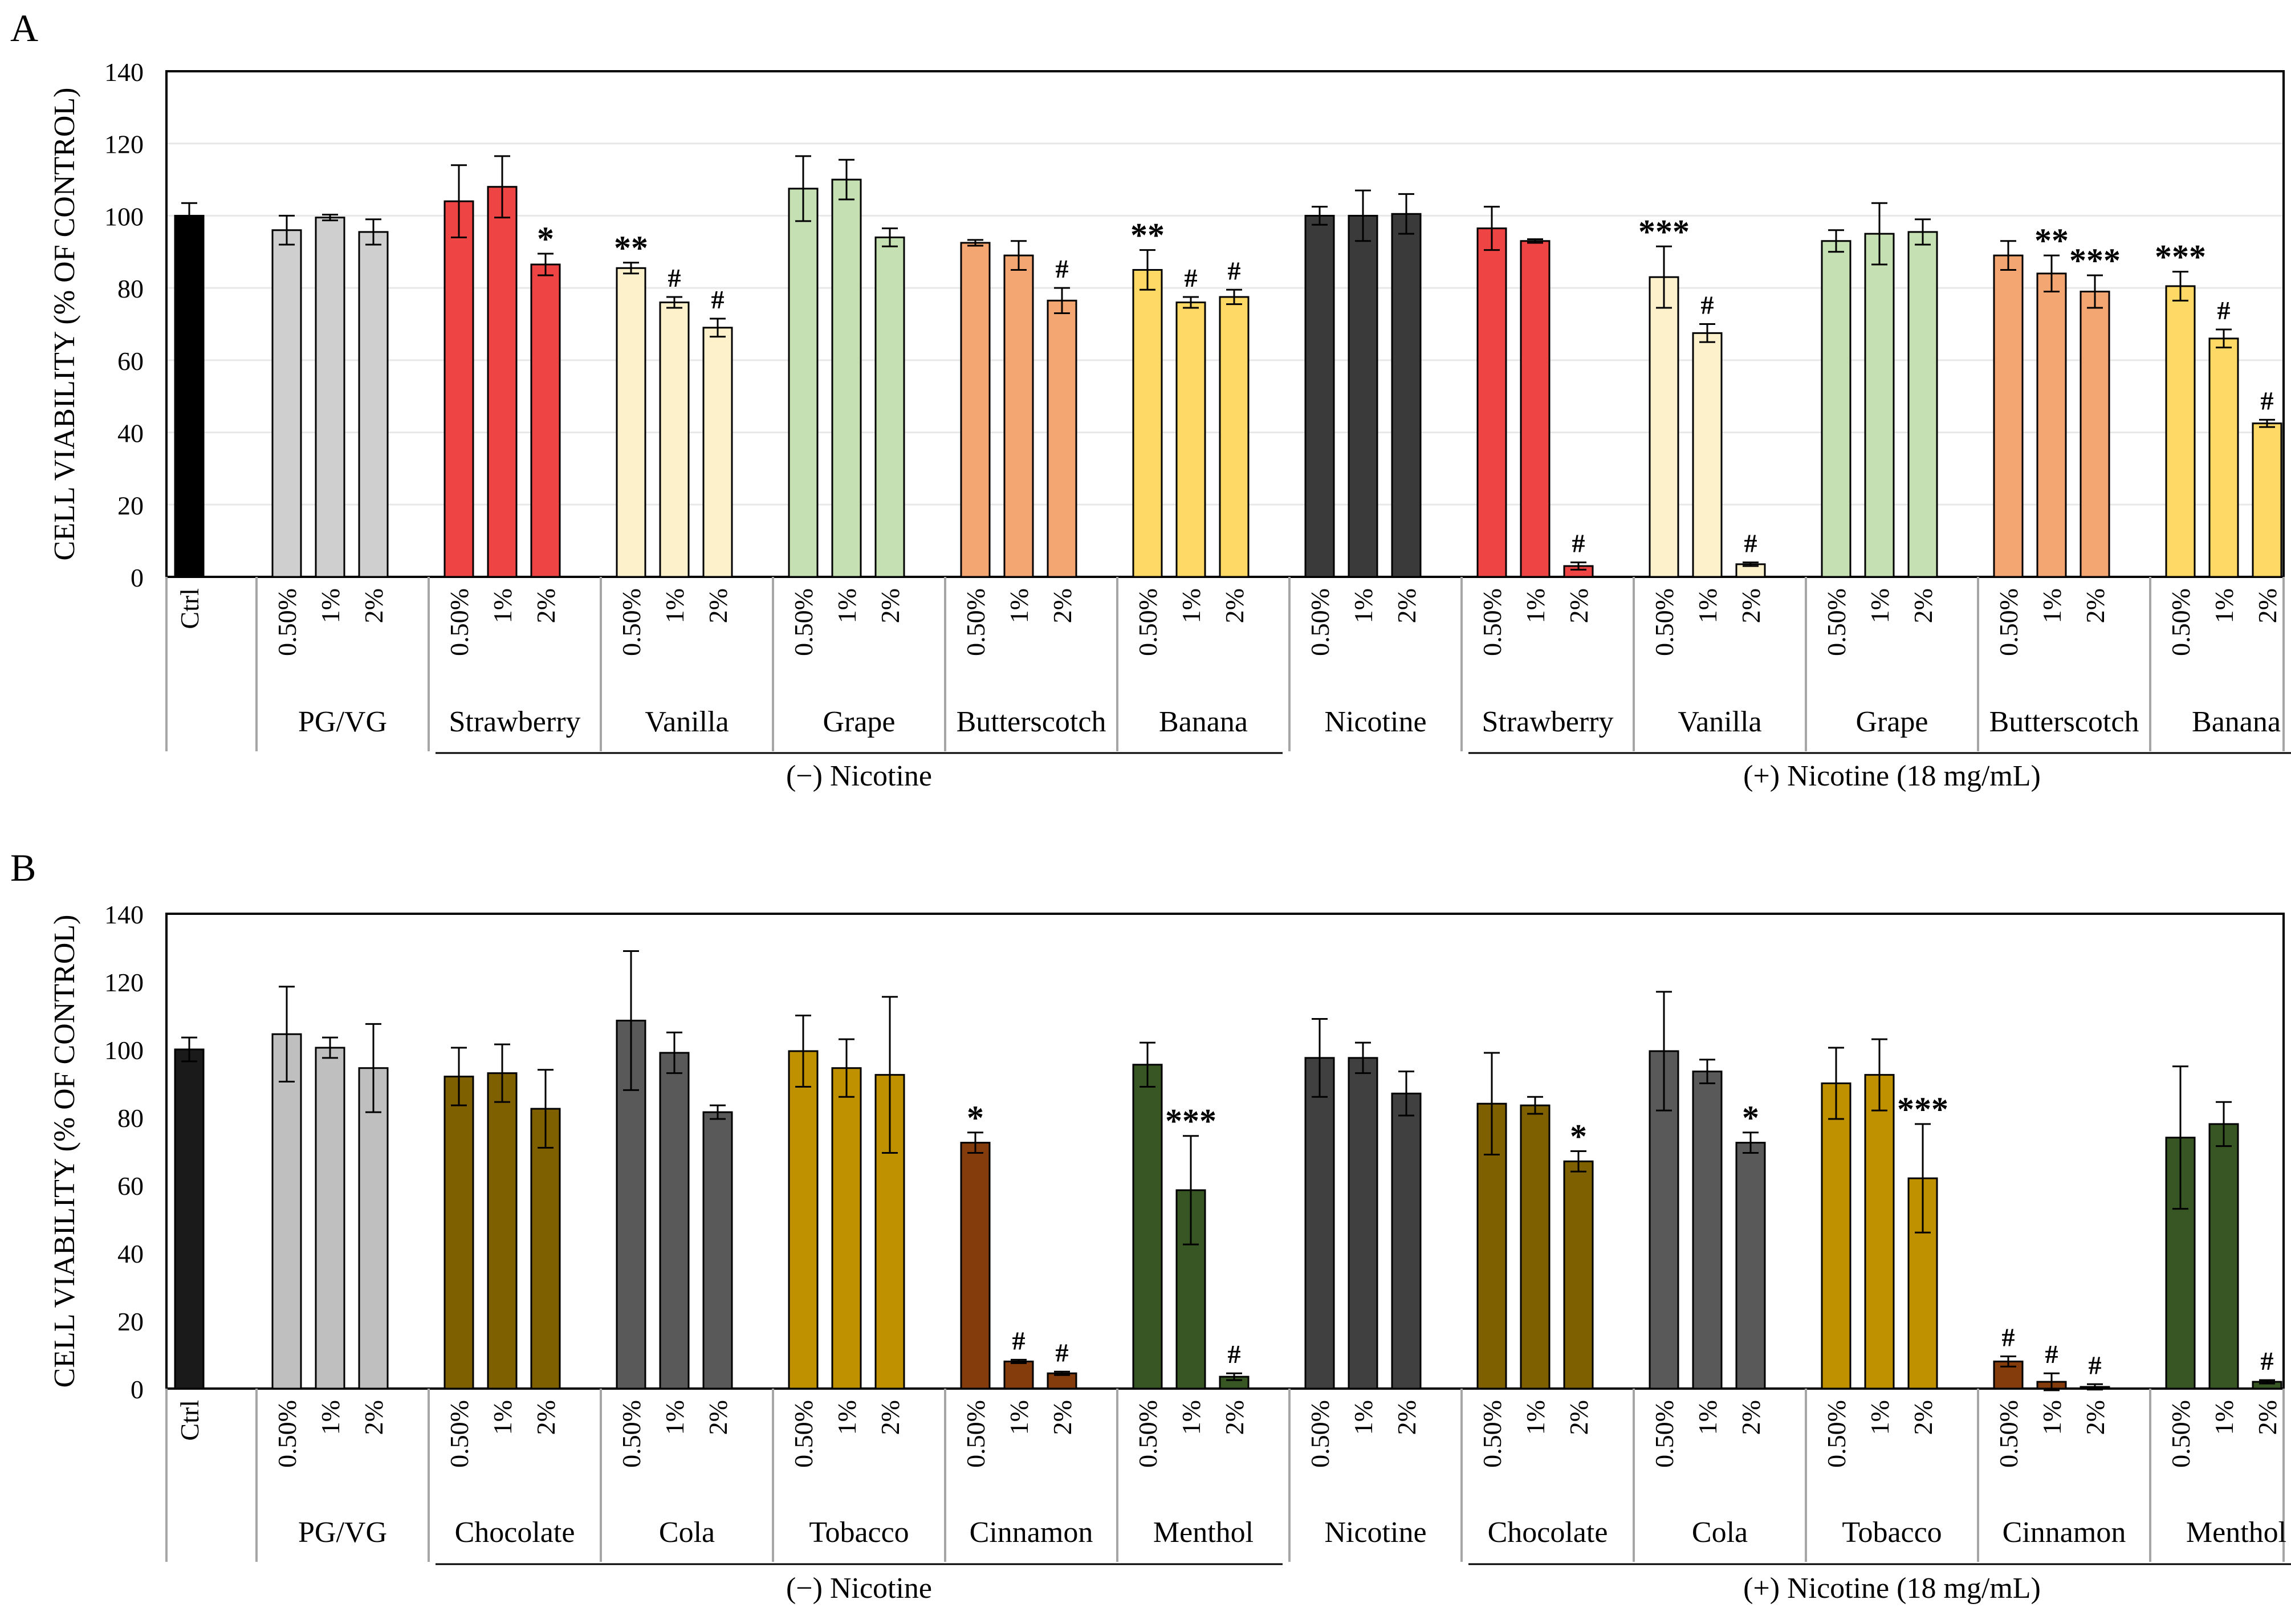  I want to click on significance-mark: *, so click(1750, 1118).